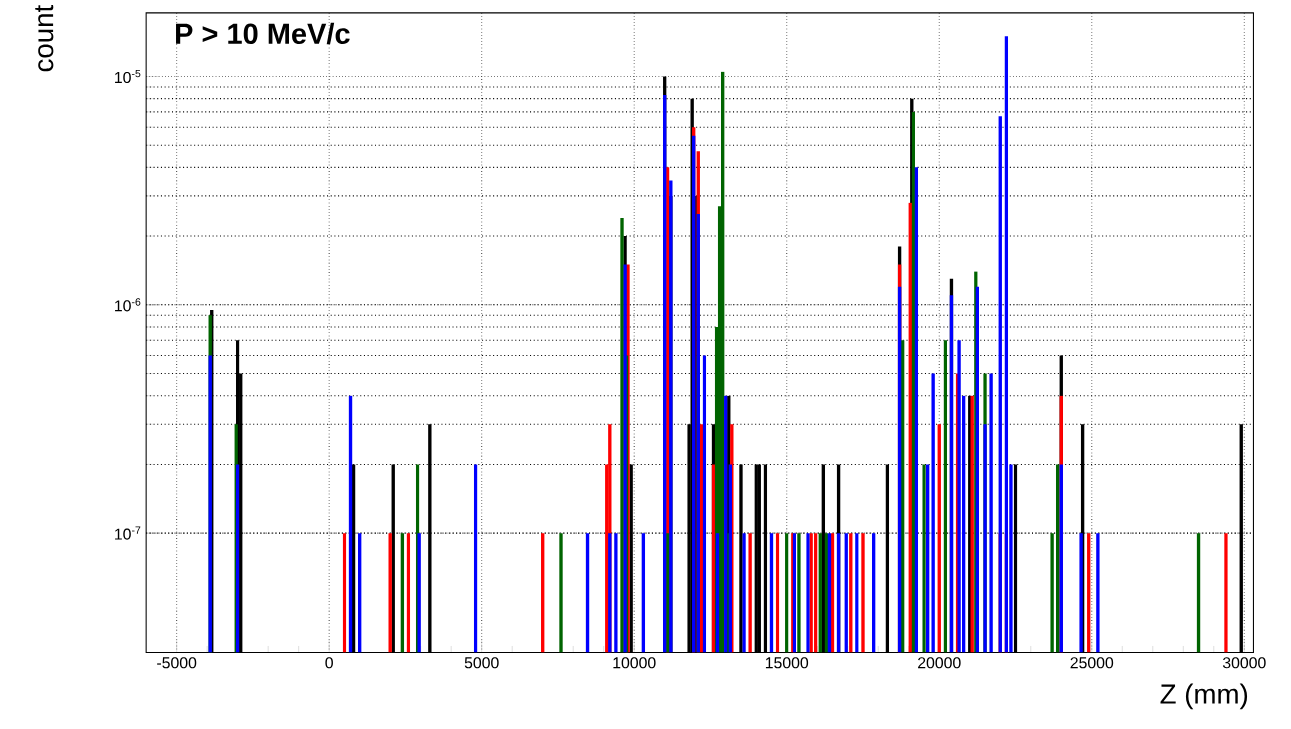 The height and width of the screenshot is (729, 1291). I want to click on x-tick-label: 5000, so click(481, 663).